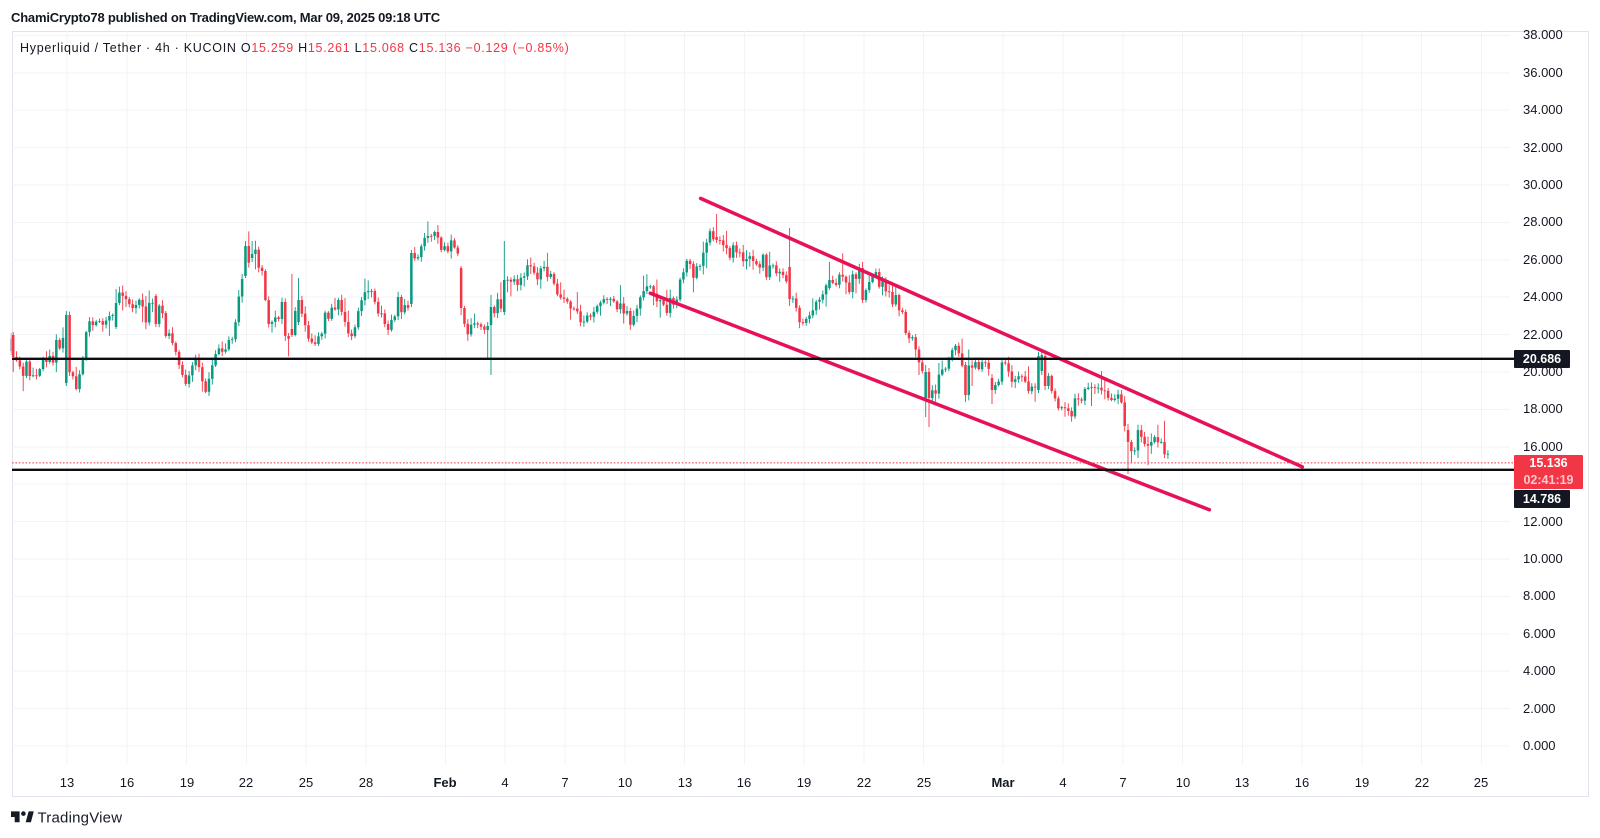 This screenshot has width=1600, height=838. What do you see at coordinates (80, 818) in the screenshot?
I see `svg-text: TradingView` at bounding box center [80, 818].